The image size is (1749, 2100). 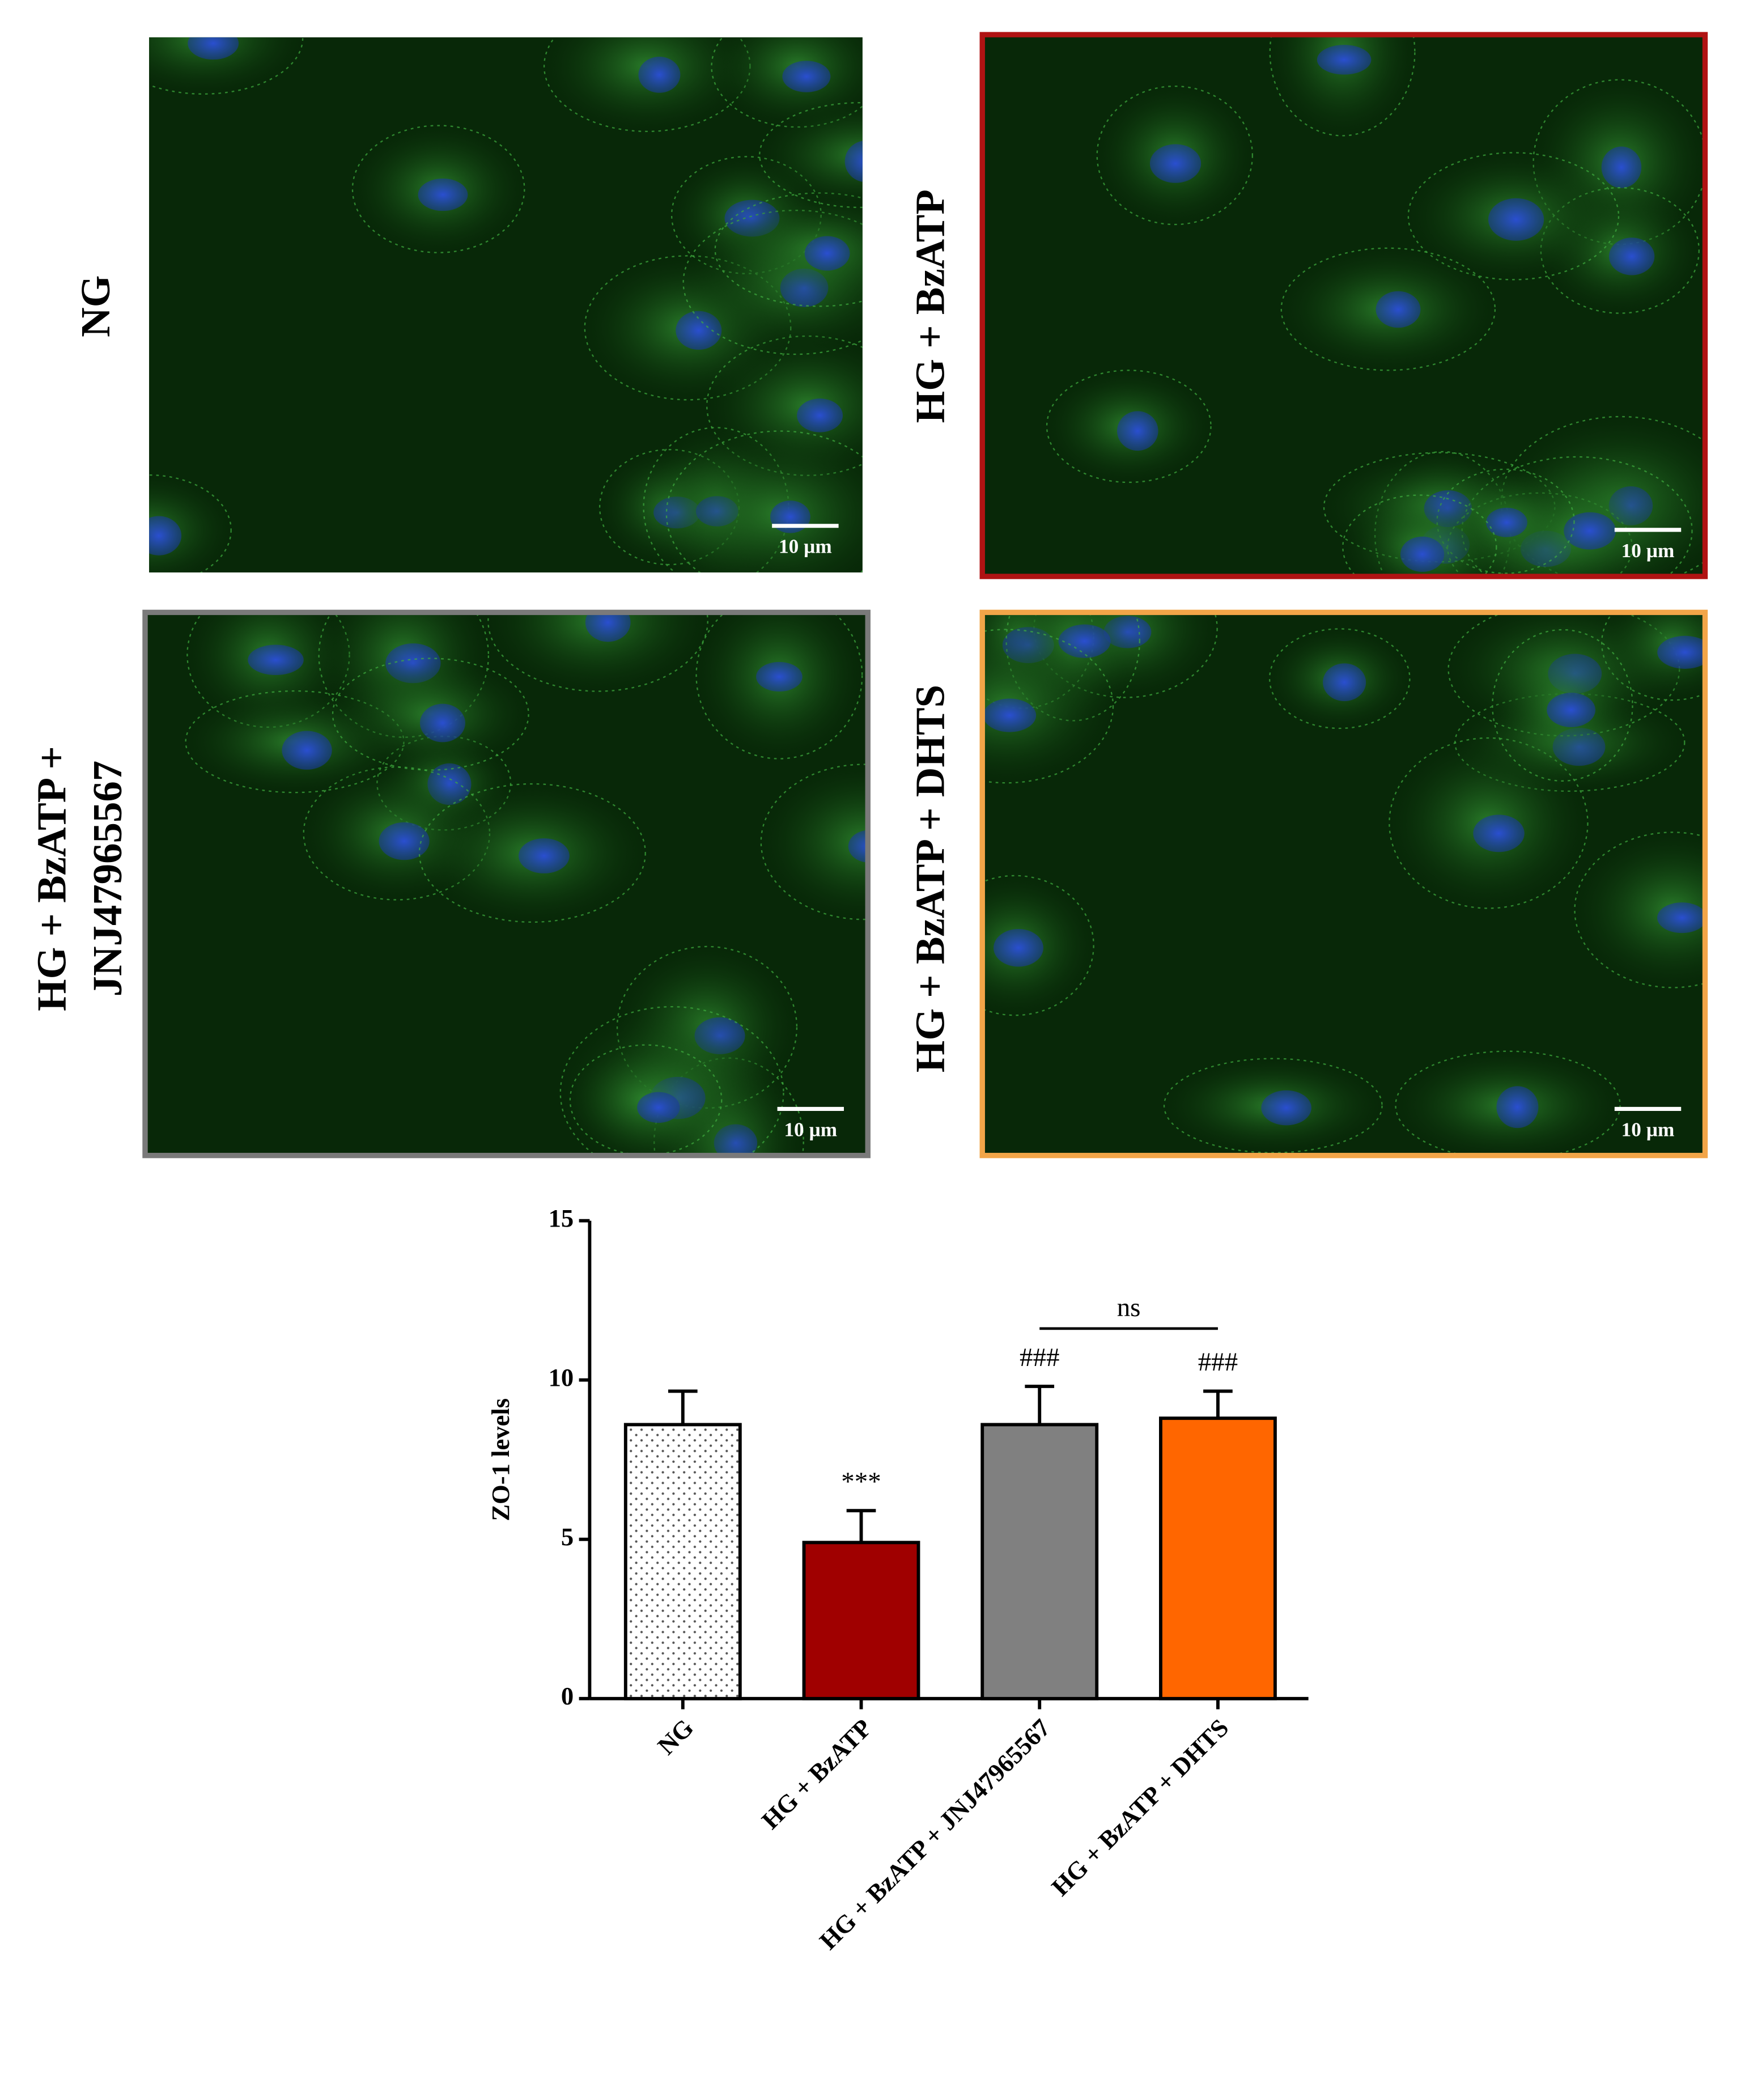 I want to click on panel-label: HG + BzATP +, so click(x=51, y=878).